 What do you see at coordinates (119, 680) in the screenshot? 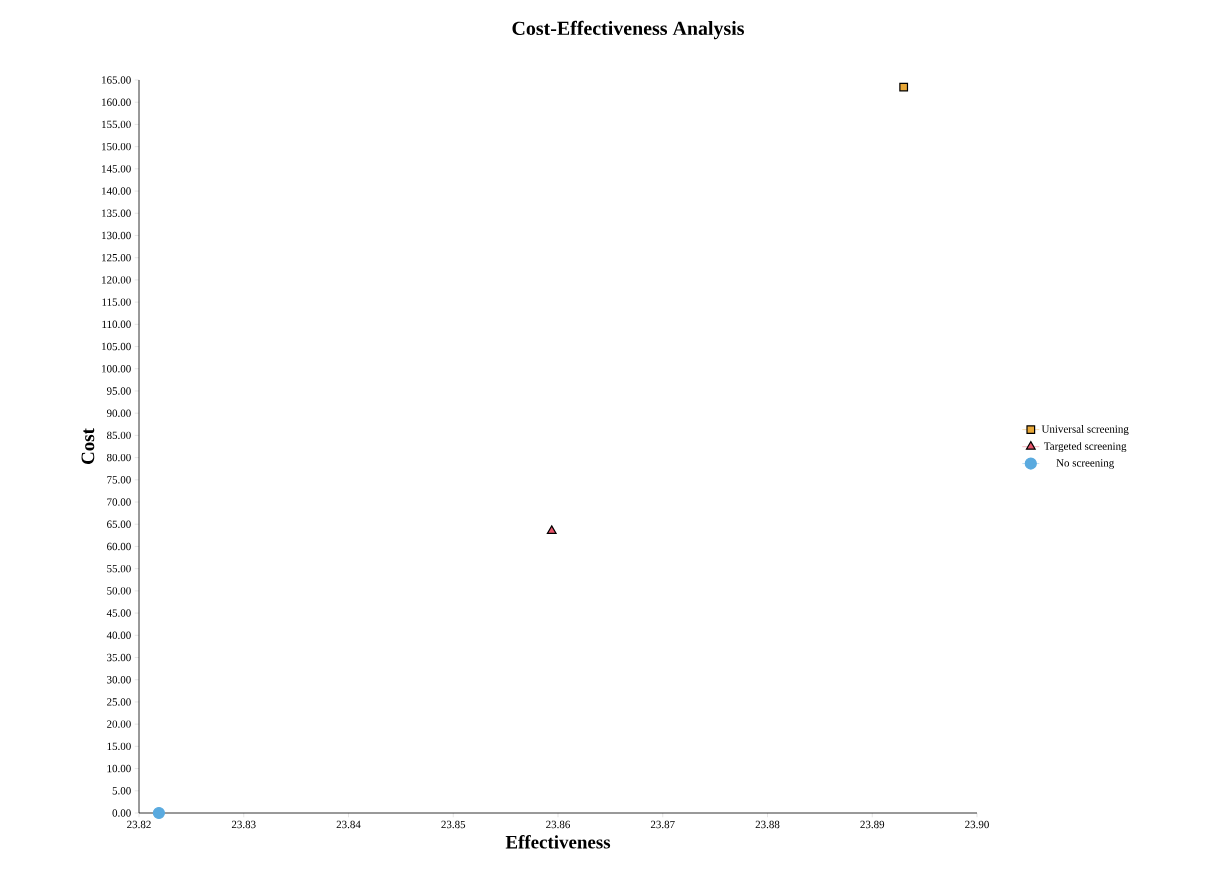
I see `y-tick-label: 30.00` at bounding box center [119, 680].